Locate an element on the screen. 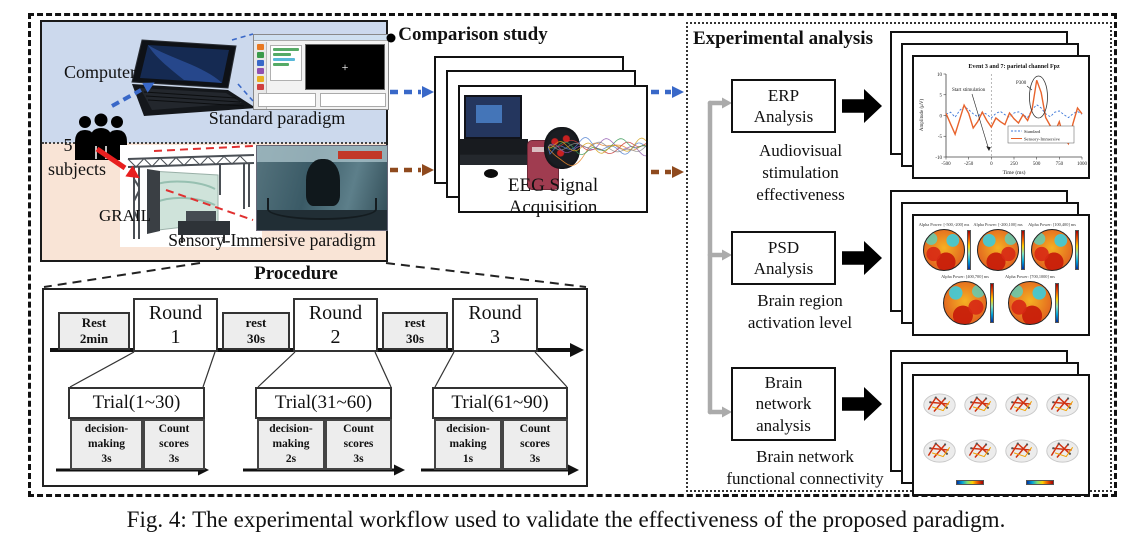 The width and height of the screenshot is (1132, 550). svg-text: -10 is located at coordinates (938, 158).